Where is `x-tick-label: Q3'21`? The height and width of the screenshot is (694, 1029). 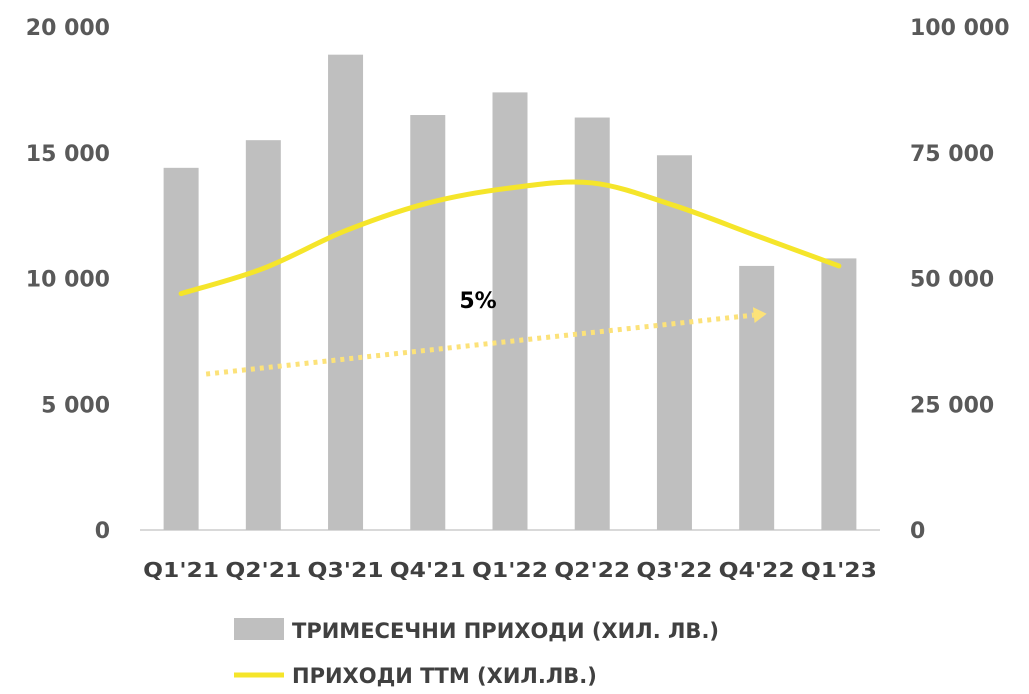
x-tick-label: Q3'21 is located at coordinates (346, 570).